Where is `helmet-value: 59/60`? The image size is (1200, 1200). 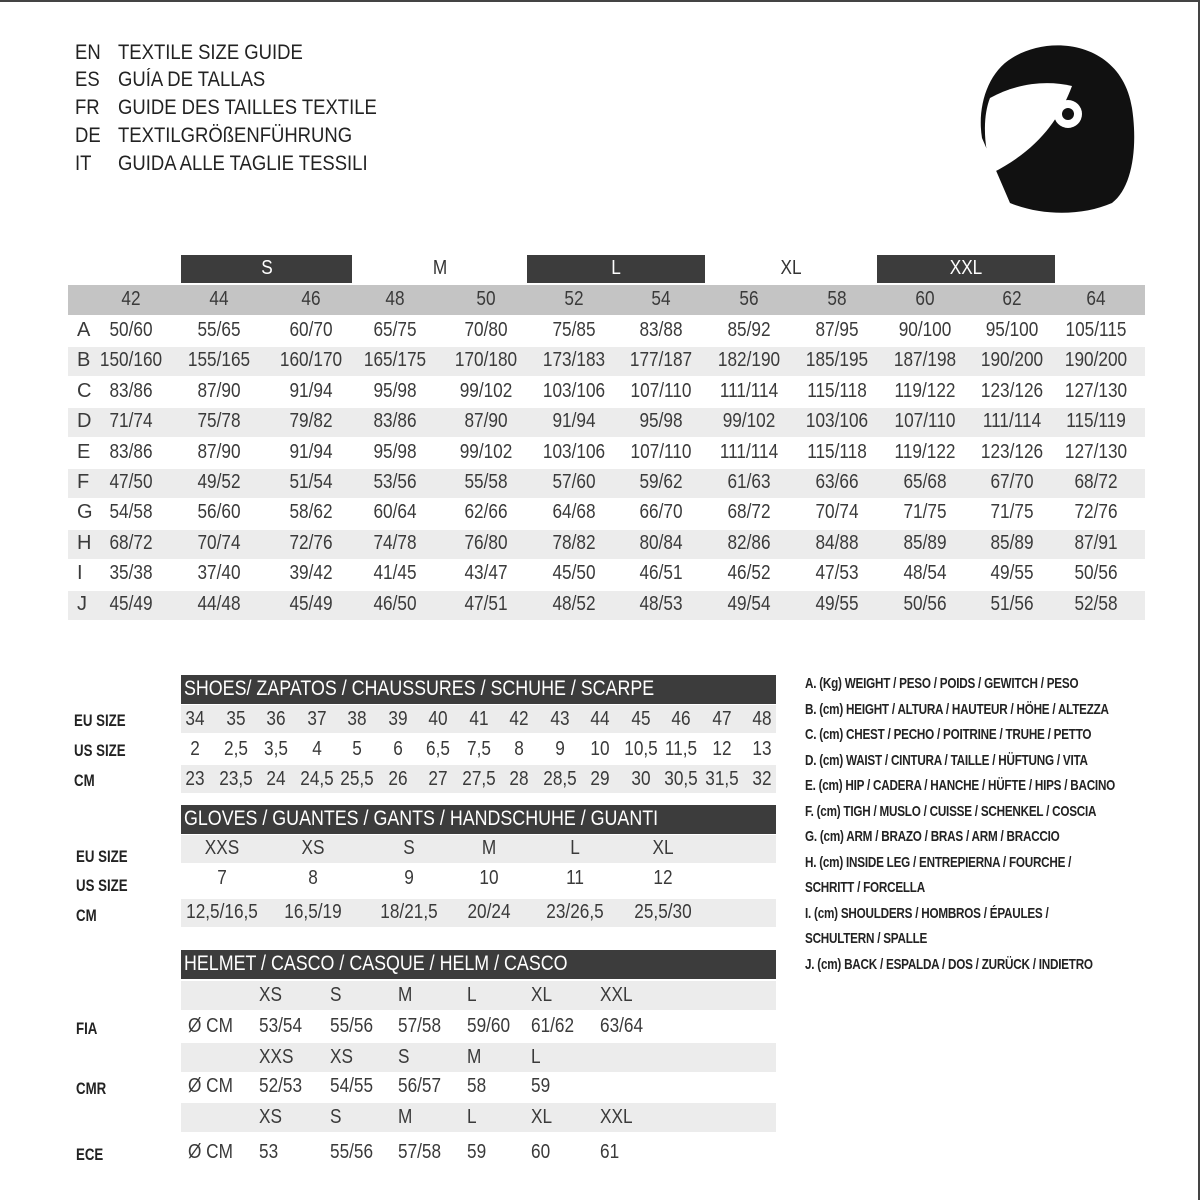 helmet-value: 59/60 is located at coordinates (489, 1026).